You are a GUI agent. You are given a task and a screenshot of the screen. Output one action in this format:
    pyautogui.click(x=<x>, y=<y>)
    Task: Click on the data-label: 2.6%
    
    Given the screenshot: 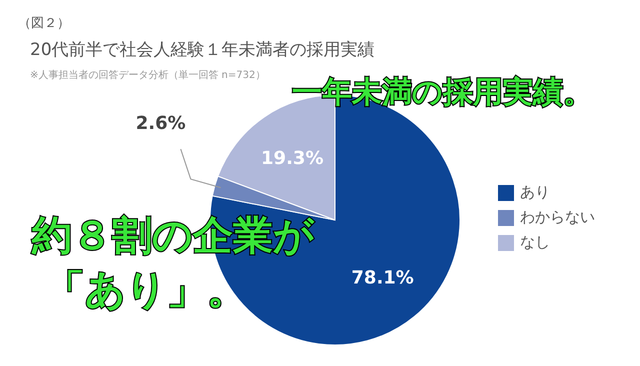 What is the action you would take?
    pyautogui.click(x=161, y=123)
    